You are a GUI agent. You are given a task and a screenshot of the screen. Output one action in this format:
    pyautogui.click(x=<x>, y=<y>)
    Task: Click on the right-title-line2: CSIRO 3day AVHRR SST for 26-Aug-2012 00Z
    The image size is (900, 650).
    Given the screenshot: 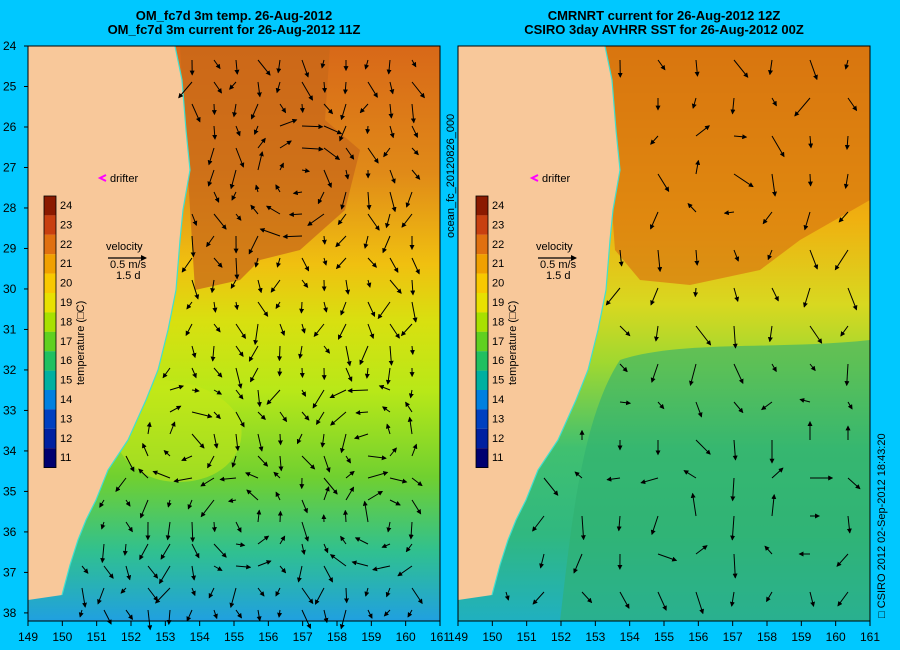 What is the action you would take?
    pyautogui.click(x=664, y=29)
    